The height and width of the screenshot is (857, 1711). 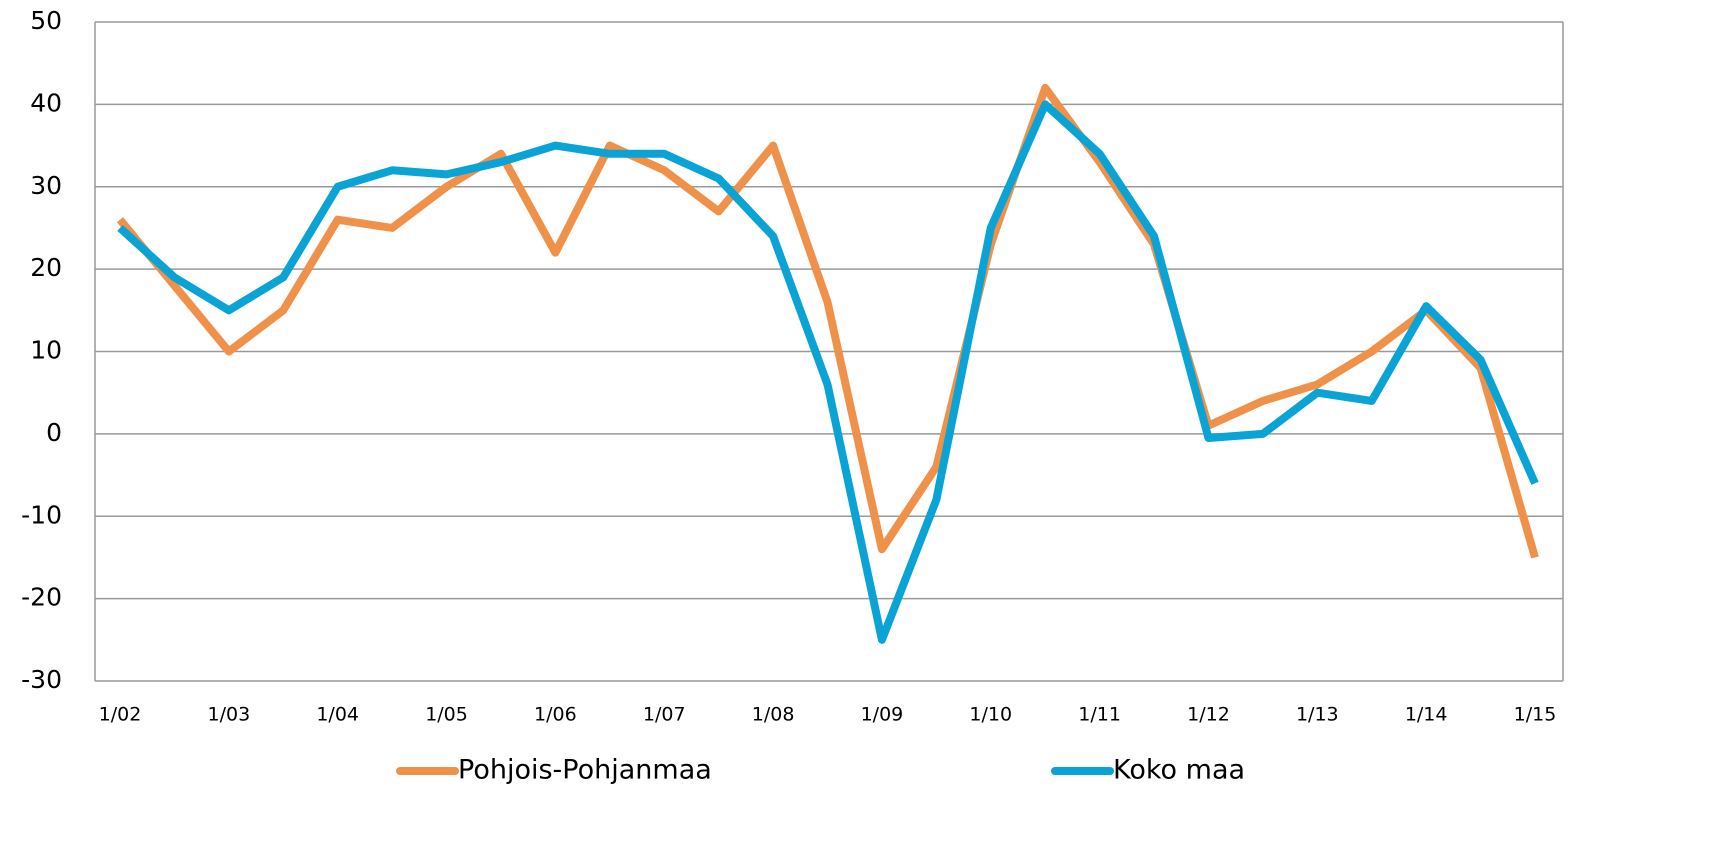 I want to click on x-tick-label: 1/09, so click(x=882, y=715).